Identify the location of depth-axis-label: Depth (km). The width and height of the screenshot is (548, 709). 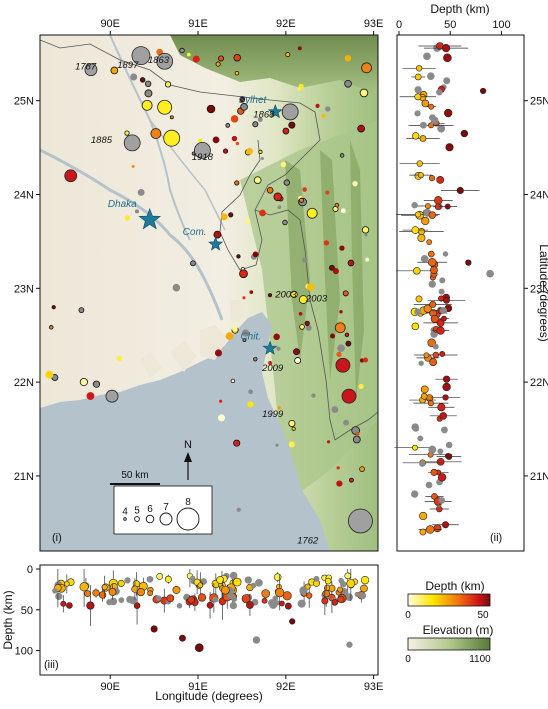
(8, 619).